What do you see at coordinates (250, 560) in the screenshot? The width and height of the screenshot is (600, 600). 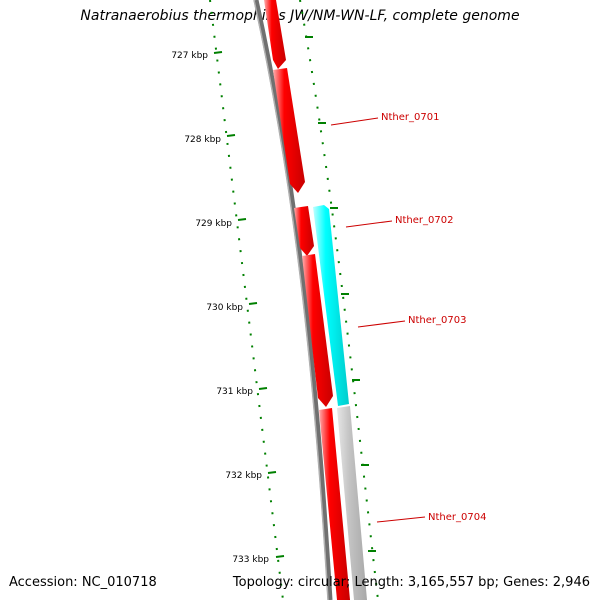 I see `tick-label-733: 733 kbp` at bounding box center [250, 560].